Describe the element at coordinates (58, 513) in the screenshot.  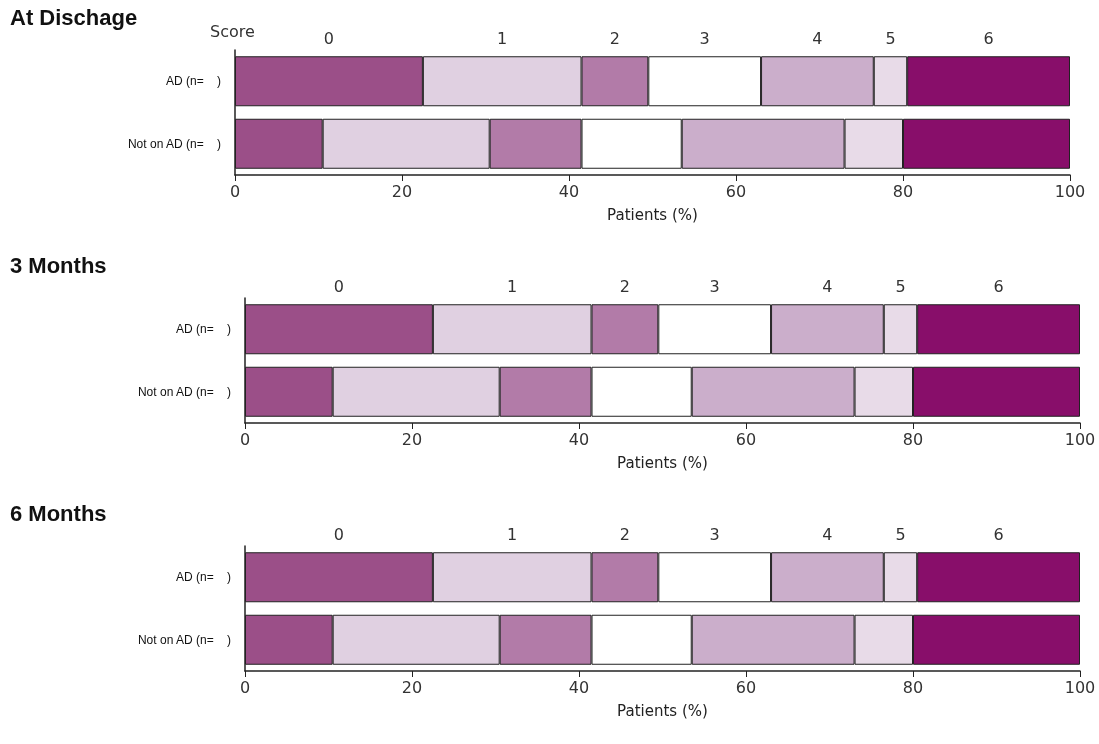
I see `text: 6 Months` at that location.